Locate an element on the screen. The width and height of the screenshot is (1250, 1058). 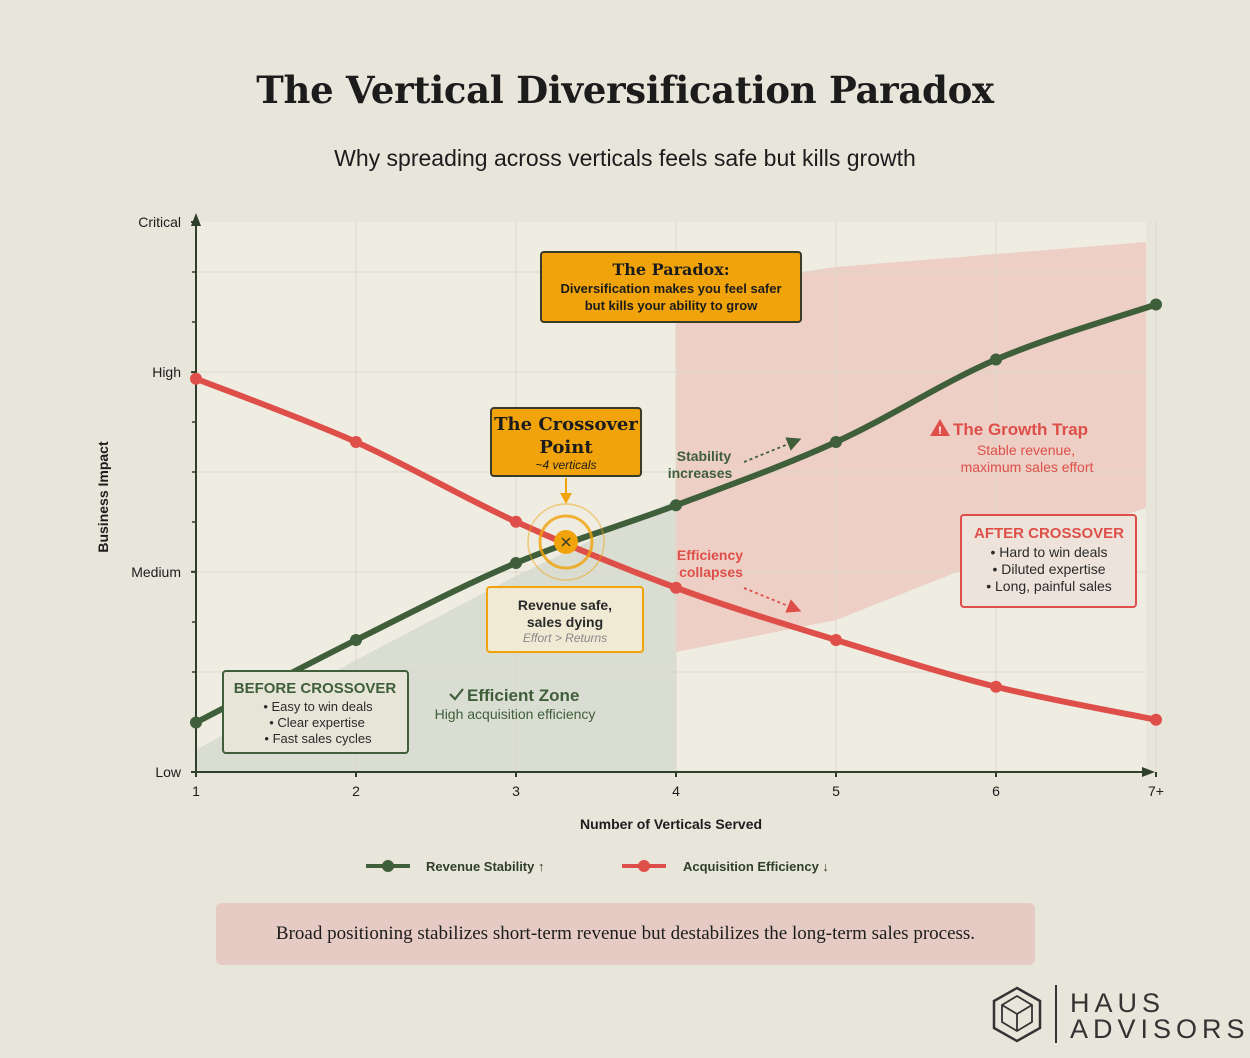
efficient-zone-title: Efficient Zone is located at coordinates (523, 695).